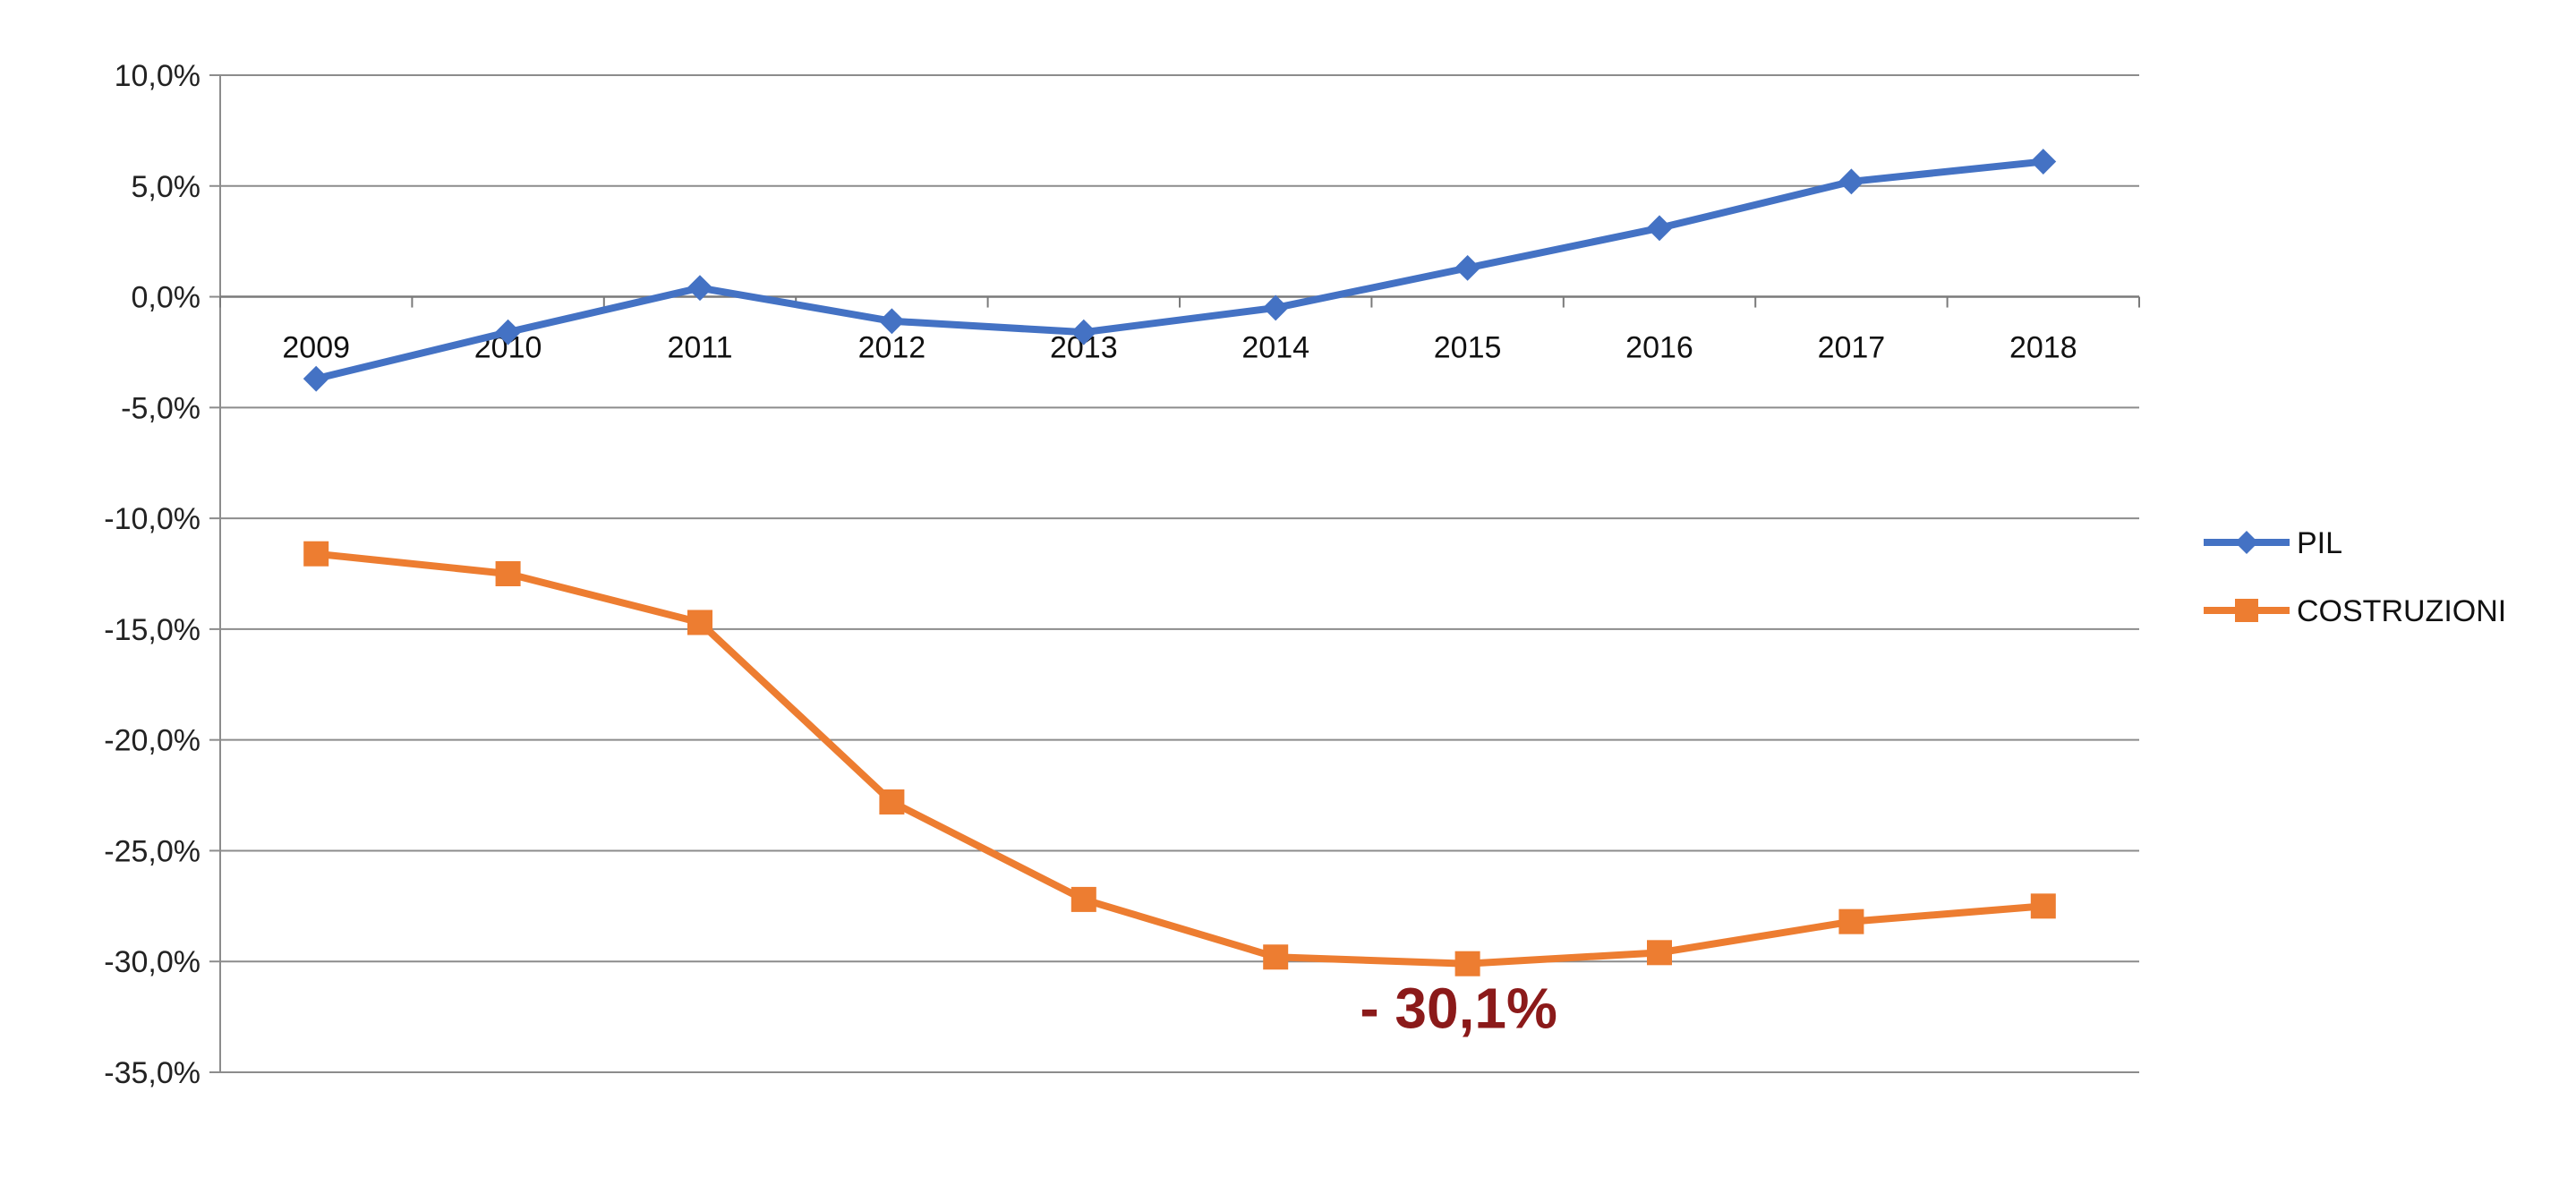 Image resolution: width=2576 pixels, height=1194 pixels. I want to click on y-tick-label: -35,0%, so click(152, 1073).